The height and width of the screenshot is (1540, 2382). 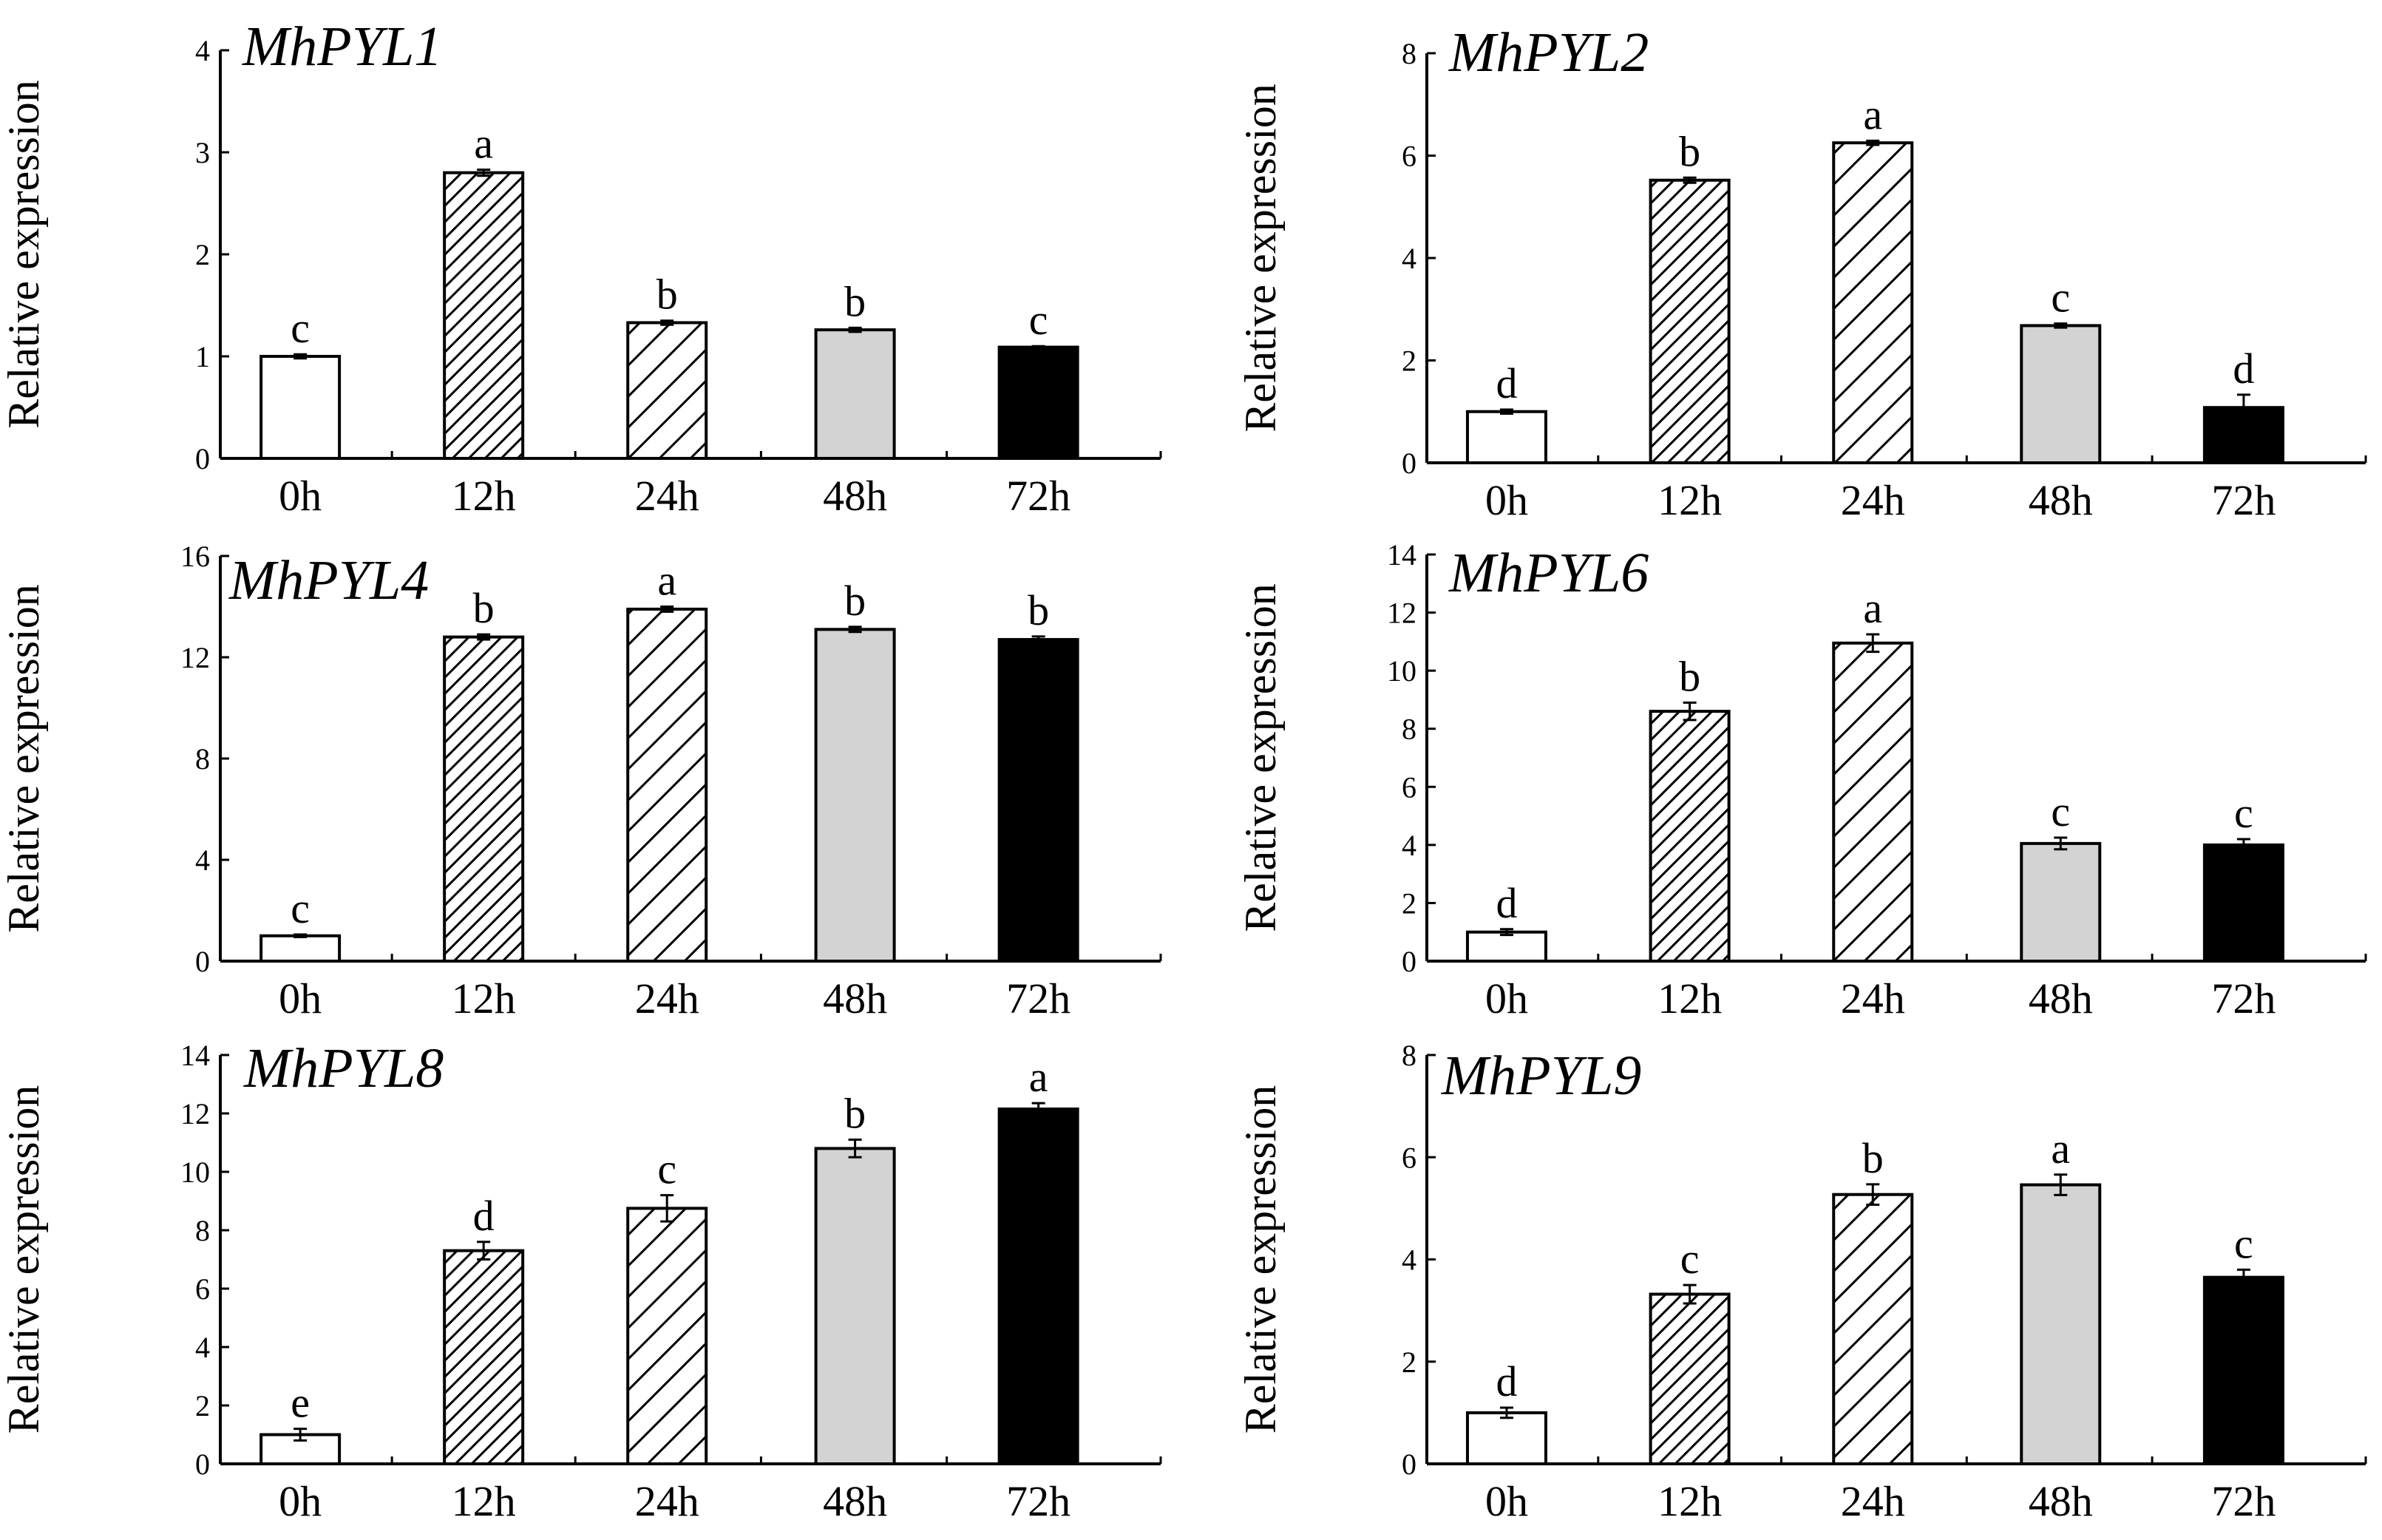 I want to click on gene-title: MhPYL6, so click(x=1548, y=573).